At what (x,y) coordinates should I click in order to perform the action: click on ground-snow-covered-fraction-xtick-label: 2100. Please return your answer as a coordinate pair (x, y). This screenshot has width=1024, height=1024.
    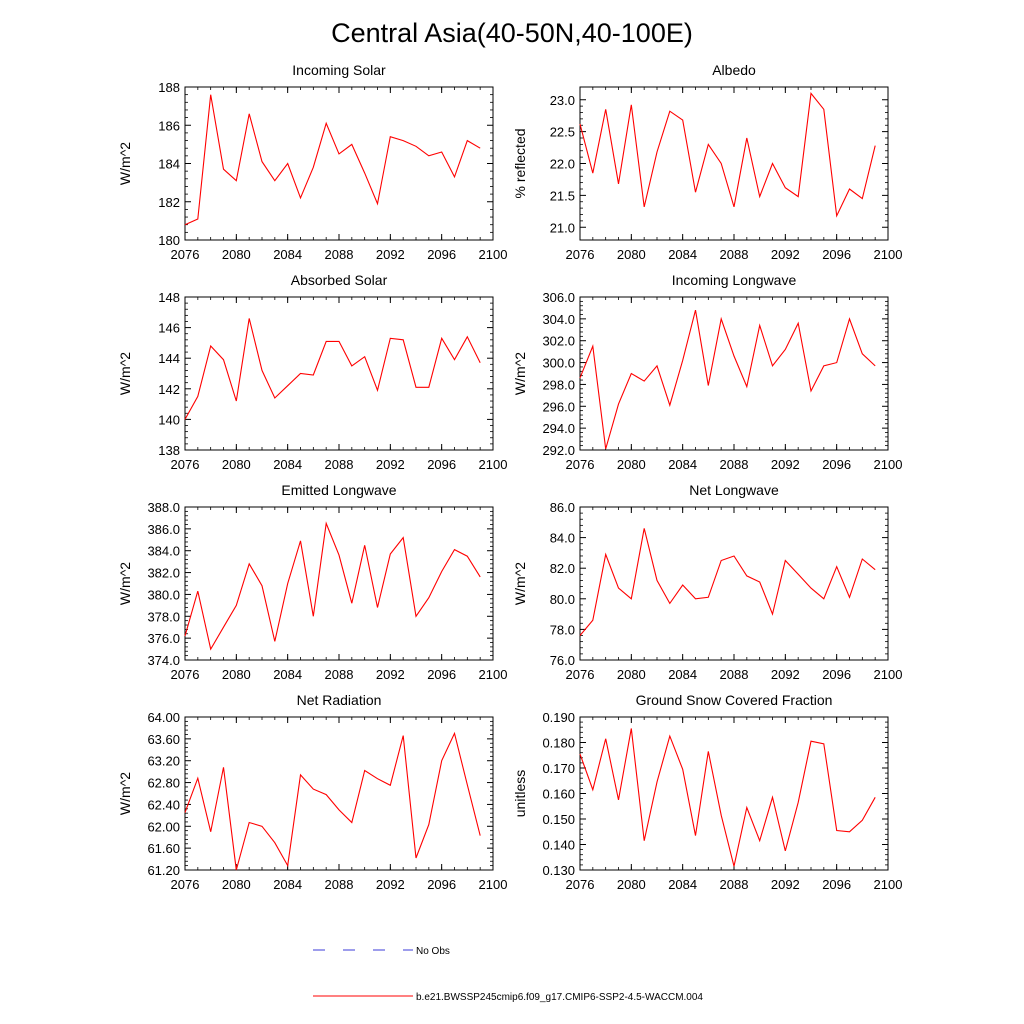
    Looking at the image, I should click on (888, 884).